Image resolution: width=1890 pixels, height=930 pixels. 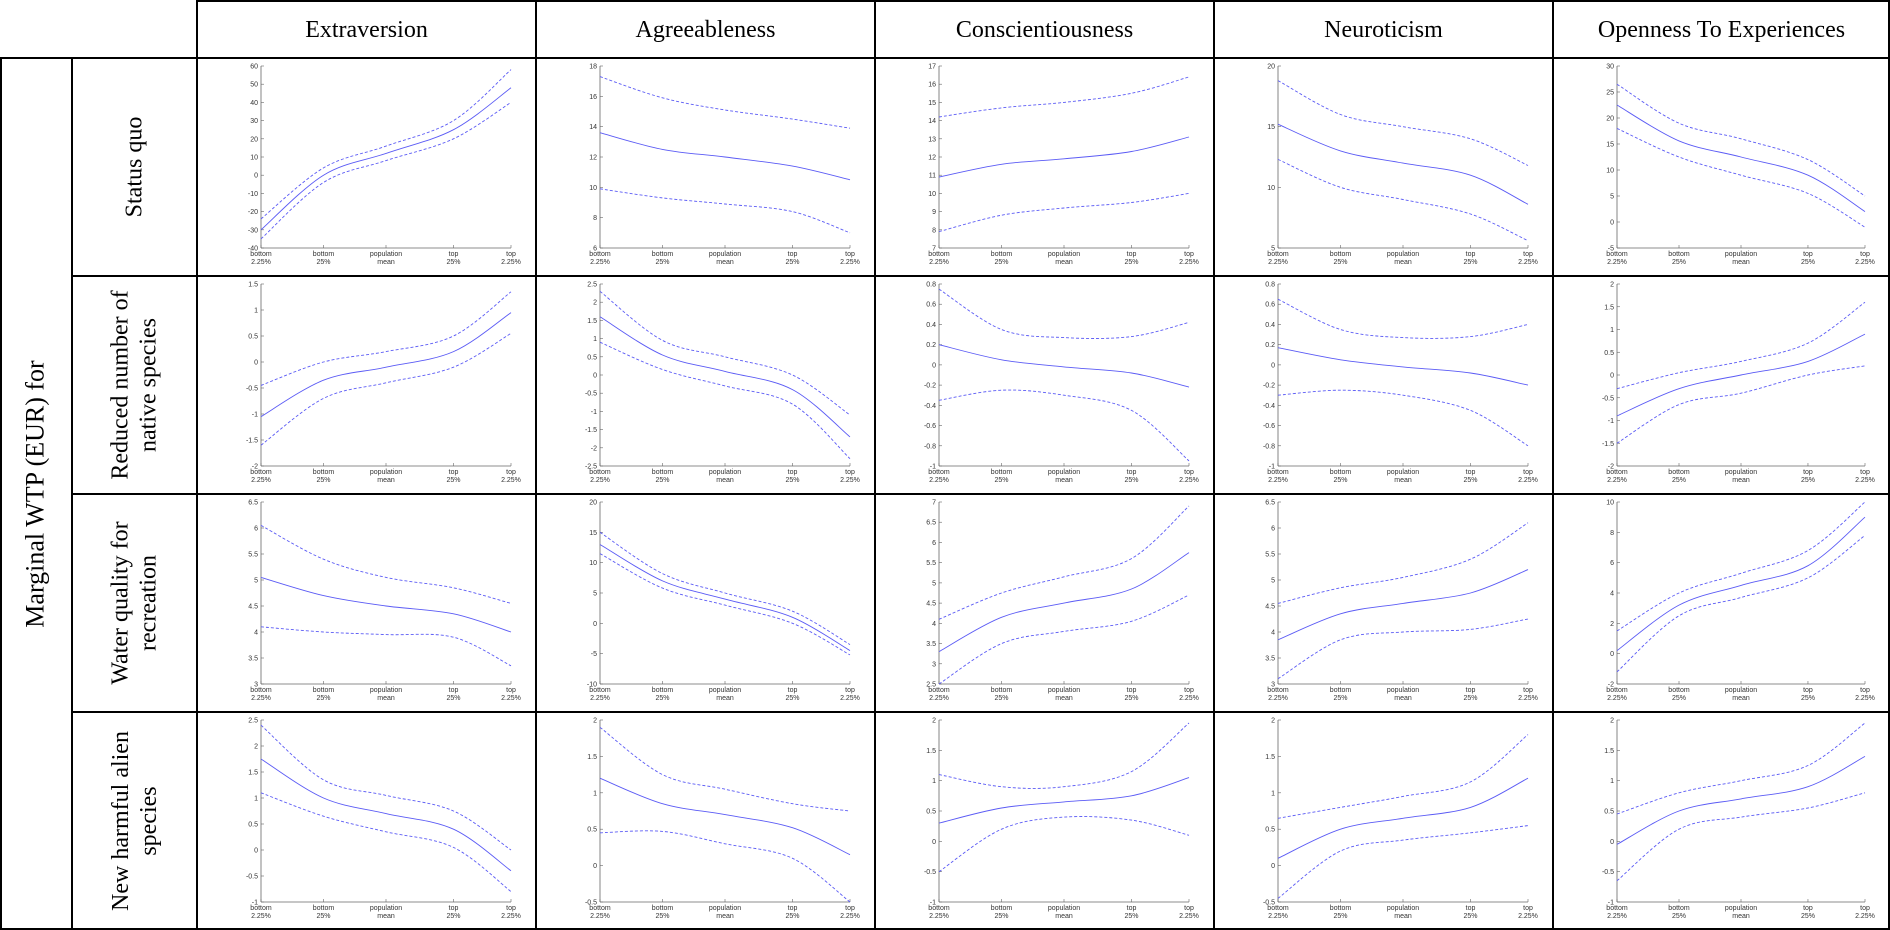 What do you see at coordinates (1610, 93) in the screenshot?
I see `y-tick-label: 25` at bounding box center [1610, 93].